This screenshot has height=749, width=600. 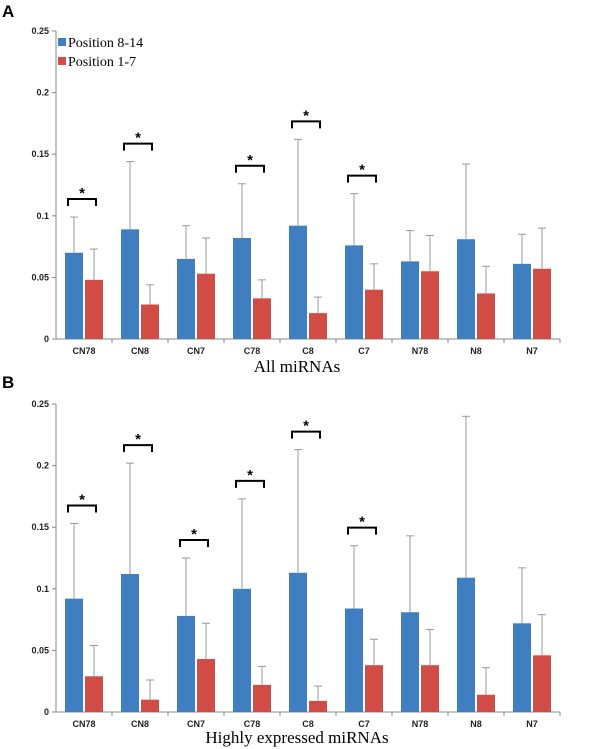 I want to click on legend-label-series1: Position 8-14, so click(x=105, y=43).